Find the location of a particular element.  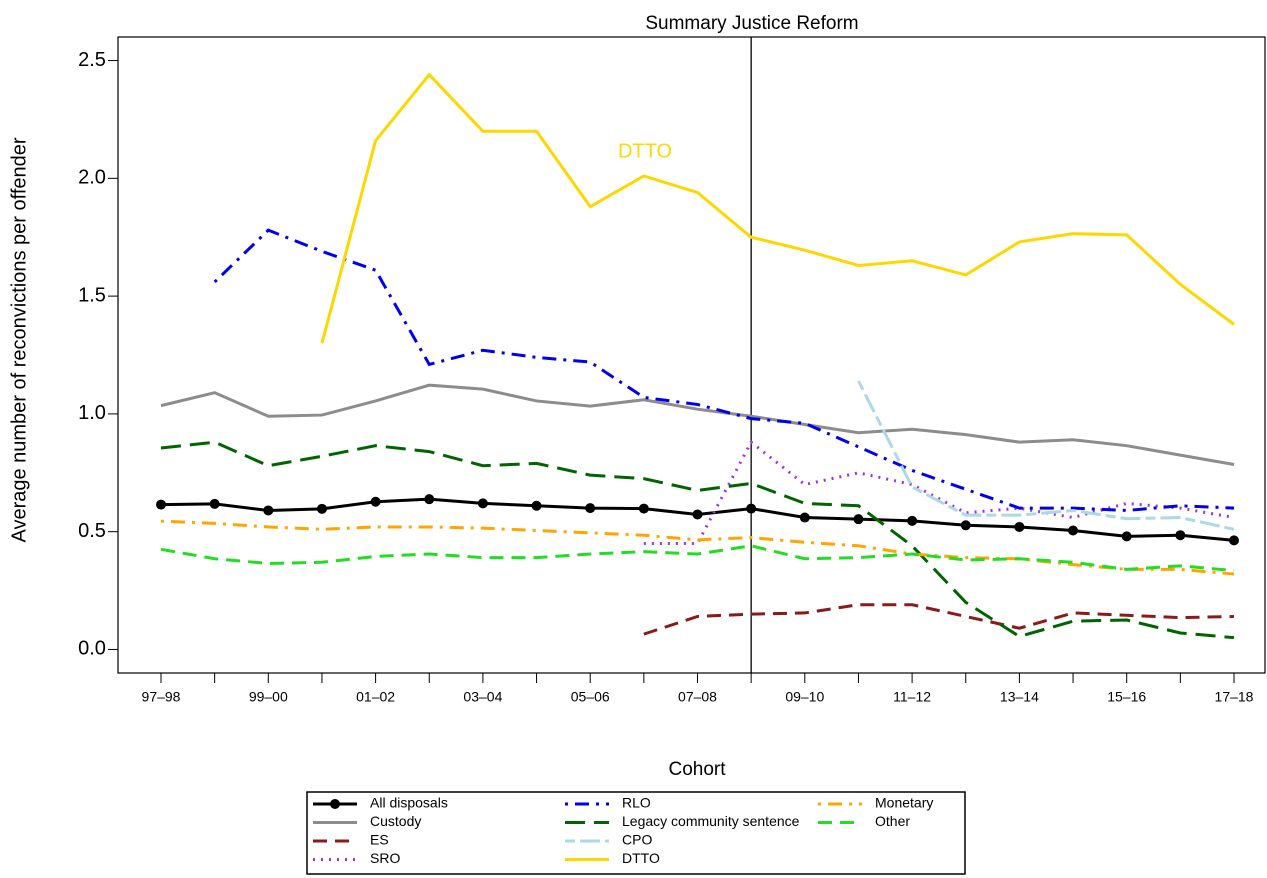

legend-label: SRO is located at coordinates (385, 858).